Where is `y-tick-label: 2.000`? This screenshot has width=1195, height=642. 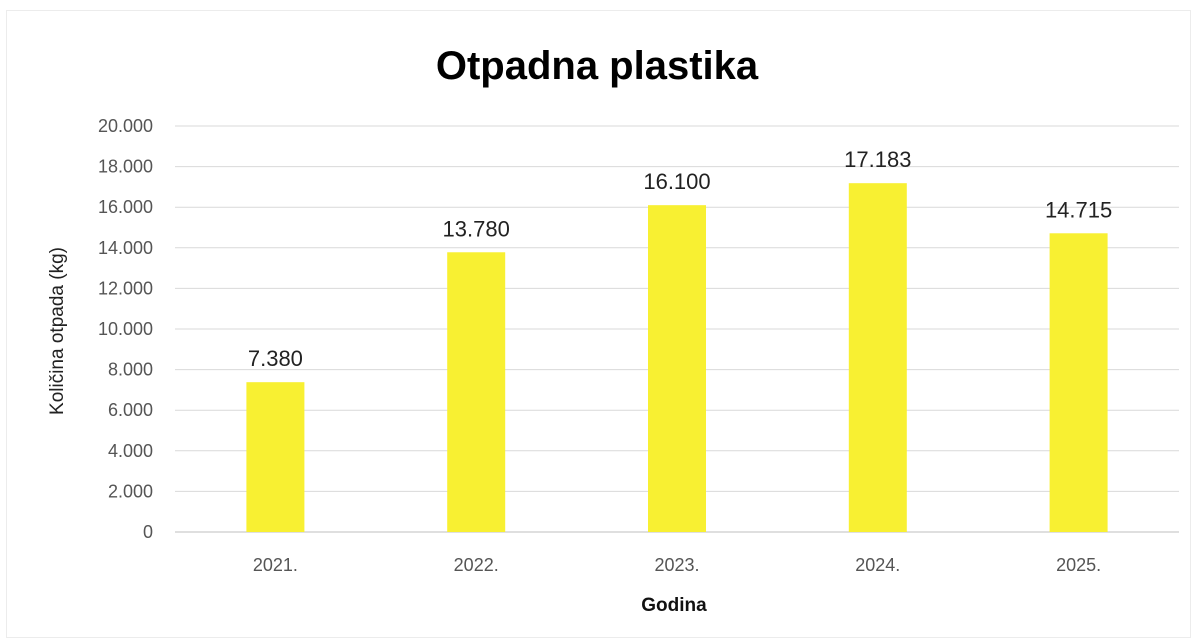 y-tick-label: 2.000 is located at coordinates (130, 491).